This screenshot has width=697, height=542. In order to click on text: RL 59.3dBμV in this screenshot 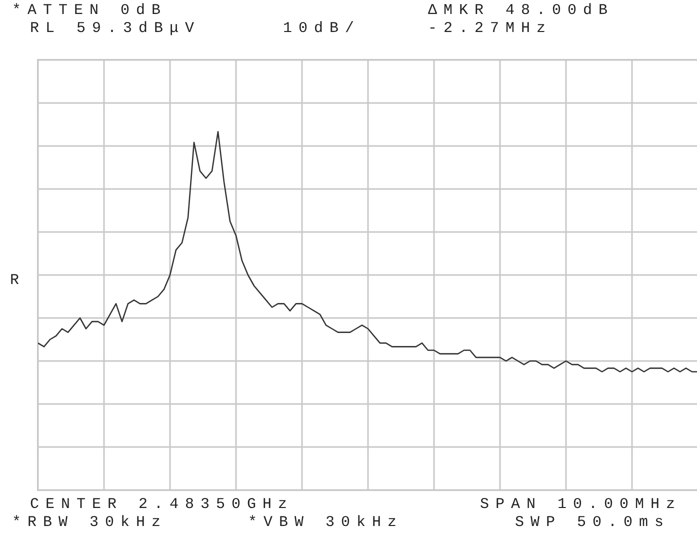, I will do `click(115, 28)`.